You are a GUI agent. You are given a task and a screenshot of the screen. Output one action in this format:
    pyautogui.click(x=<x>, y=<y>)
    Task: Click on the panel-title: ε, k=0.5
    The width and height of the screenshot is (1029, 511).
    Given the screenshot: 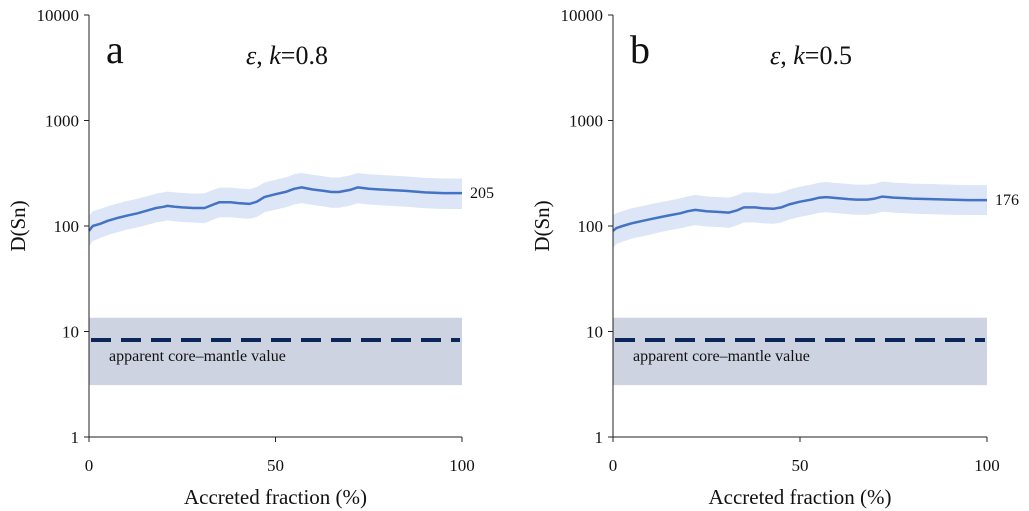 What is the action you would take?
    pyautogui.click(x=811, y=55)
    